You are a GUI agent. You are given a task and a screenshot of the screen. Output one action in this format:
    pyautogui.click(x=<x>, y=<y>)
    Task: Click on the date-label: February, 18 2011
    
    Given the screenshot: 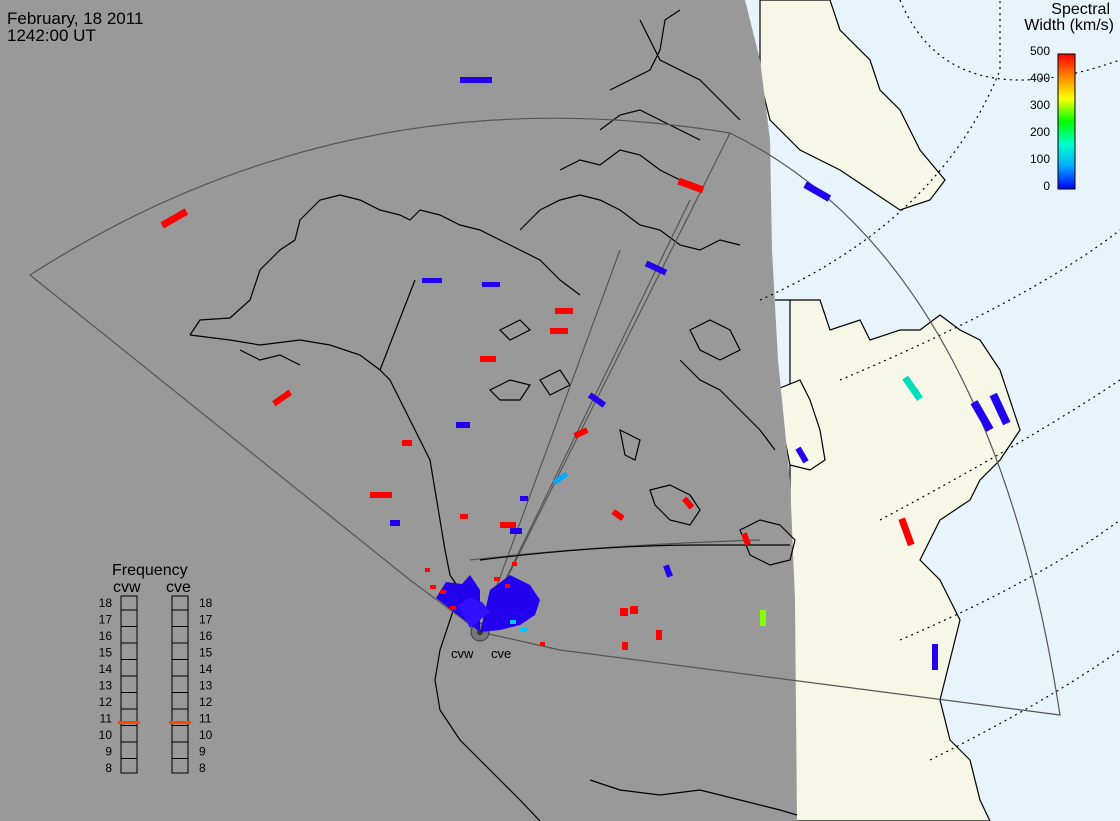 What is the action you would take?
    pyautogui.click(x=75, y=18)
    